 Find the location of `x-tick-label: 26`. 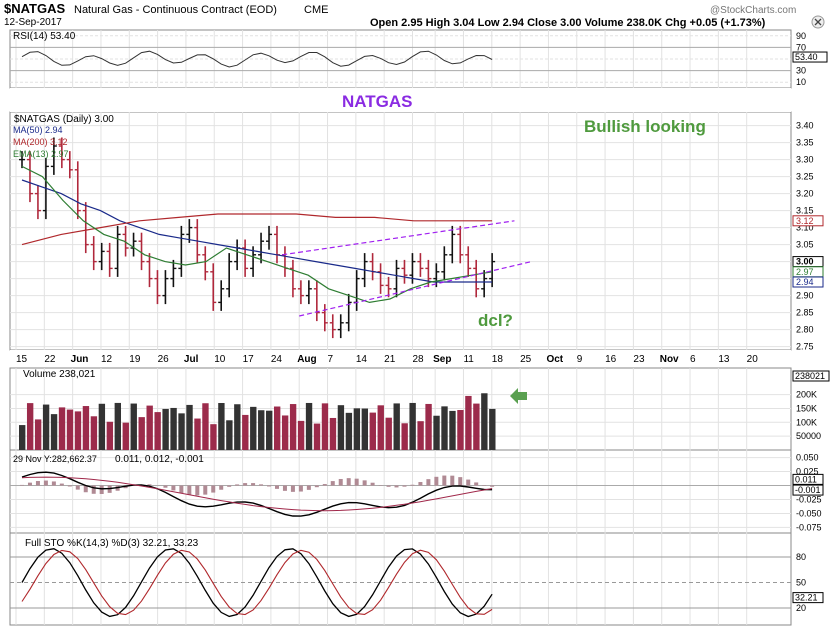

x-tick-label: 26 is located at coordinates (164, 359).